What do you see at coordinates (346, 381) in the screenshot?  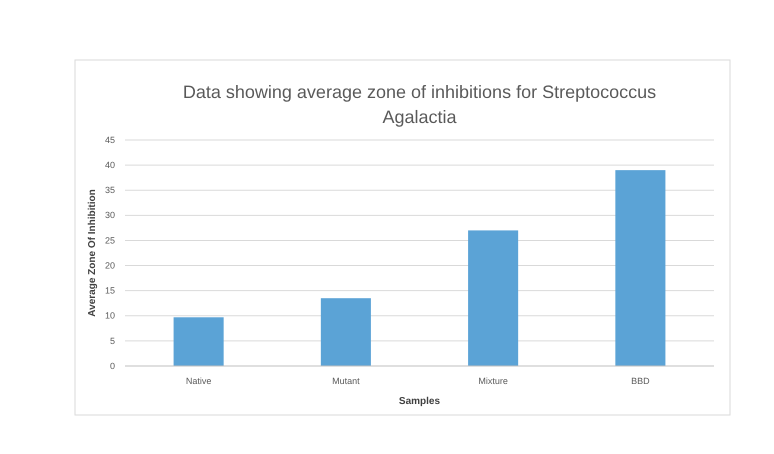 I see `x-tick-label: Mutant` at bounding box center [346, 381].